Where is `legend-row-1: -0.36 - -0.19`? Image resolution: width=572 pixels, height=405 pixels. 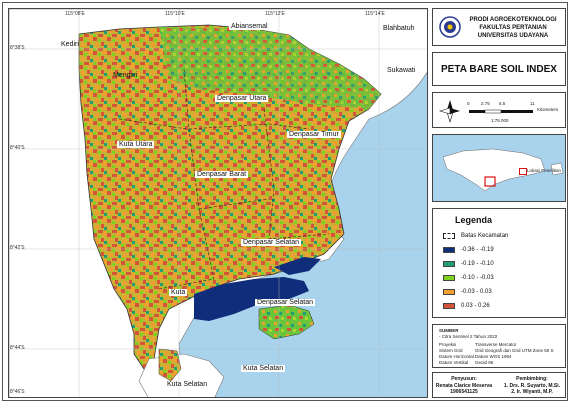
legend-row-1: -0.36 - -0.19 is located at coordinates (468, 249).